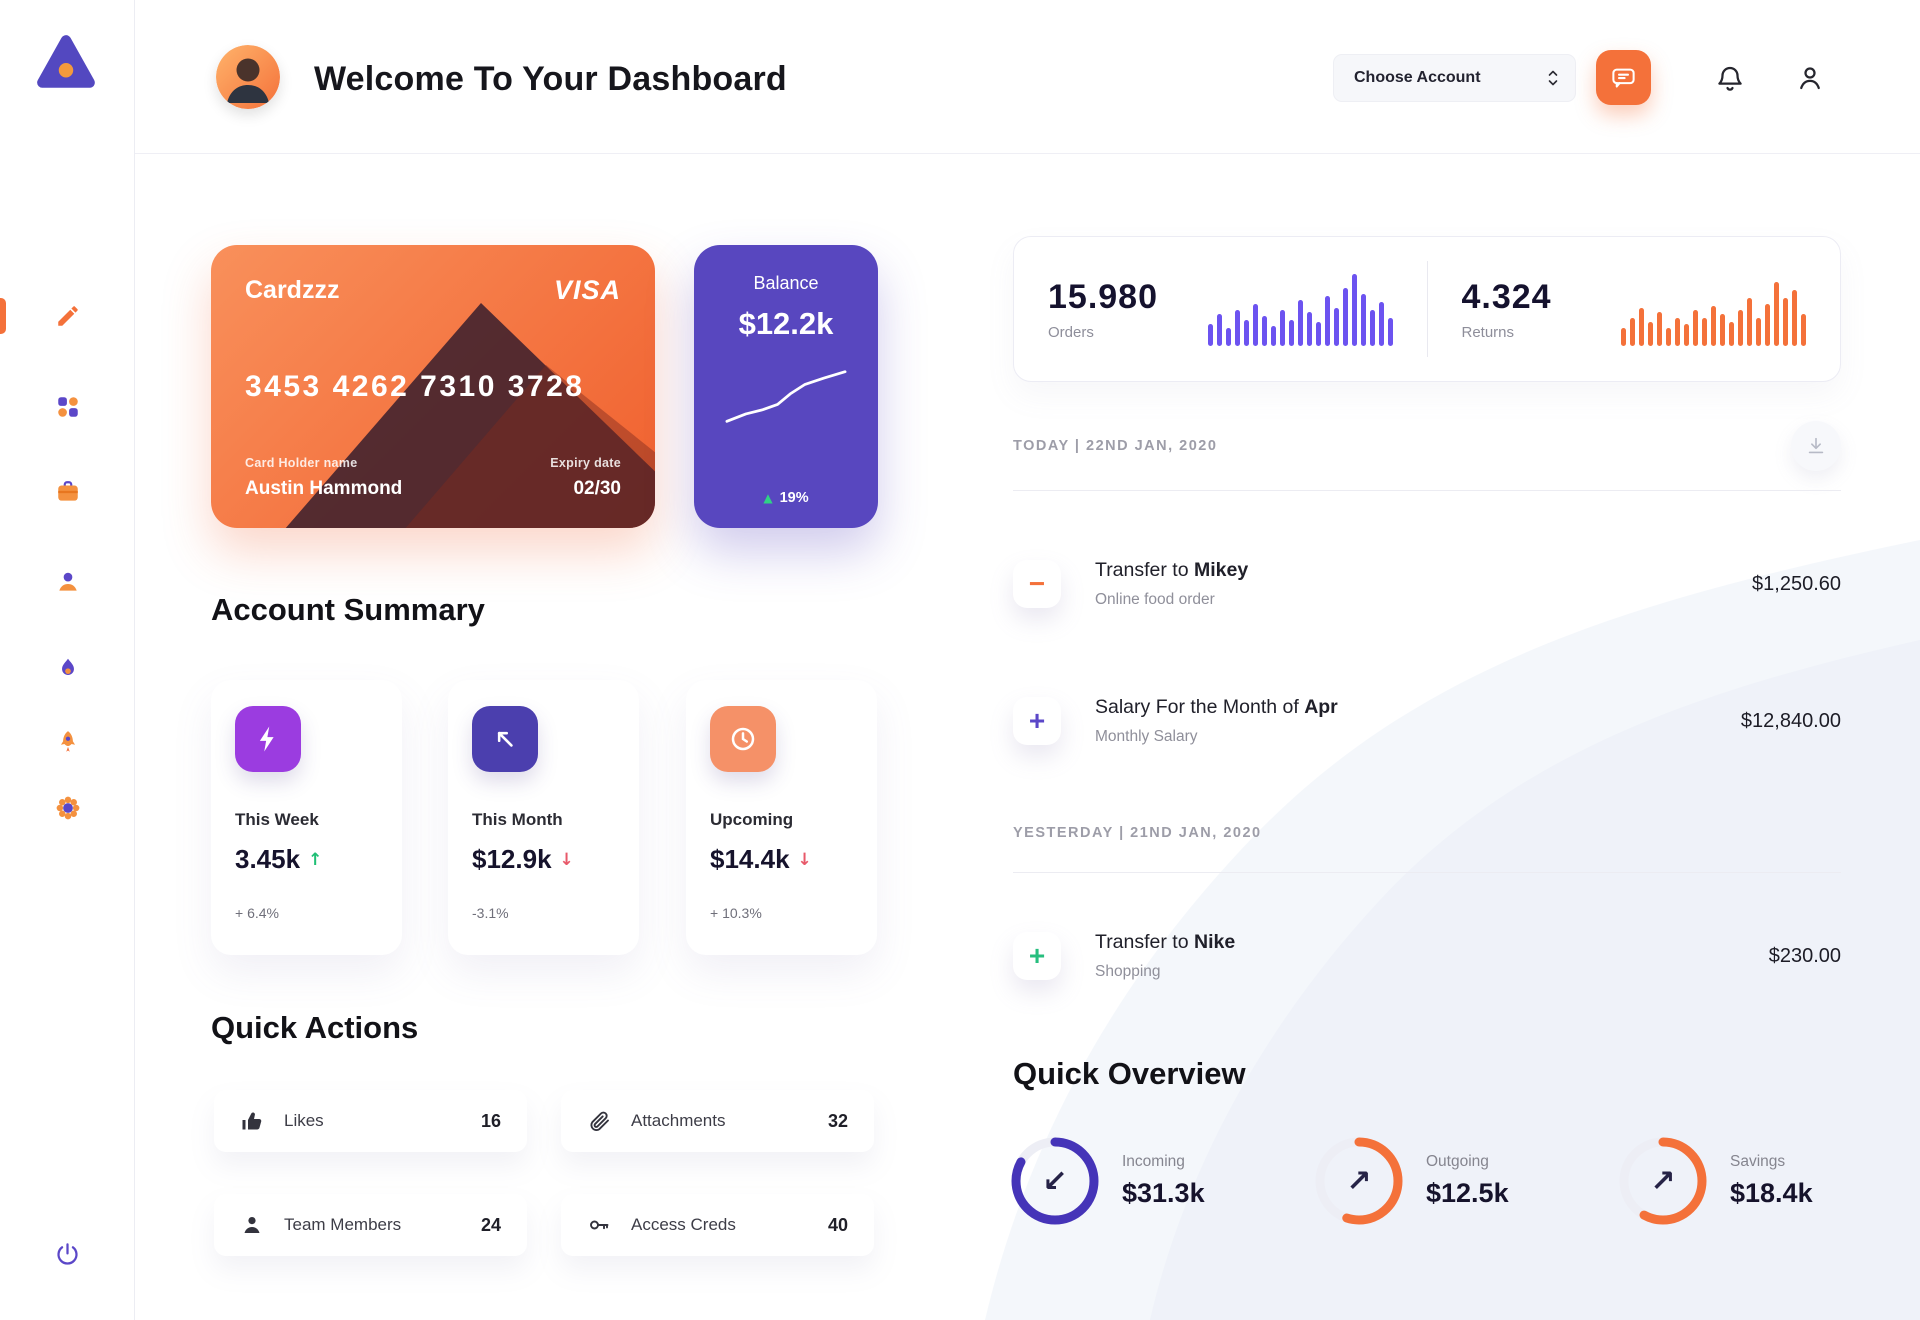 This screenshot has height=1320, width=1920. I want to click on apps-grid-icon, so click(67, 407).